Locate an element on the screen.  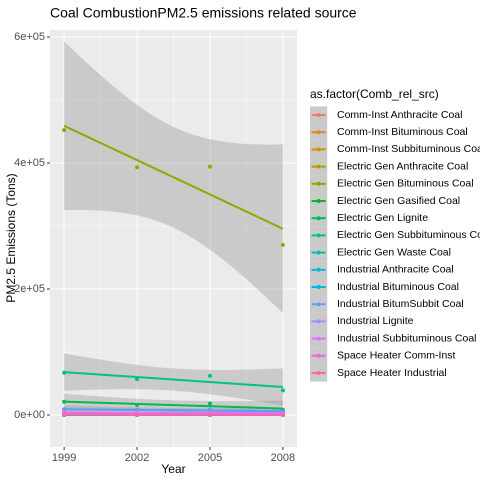
y-tick-label: 4e+05 is located at coordinates (29, 163).